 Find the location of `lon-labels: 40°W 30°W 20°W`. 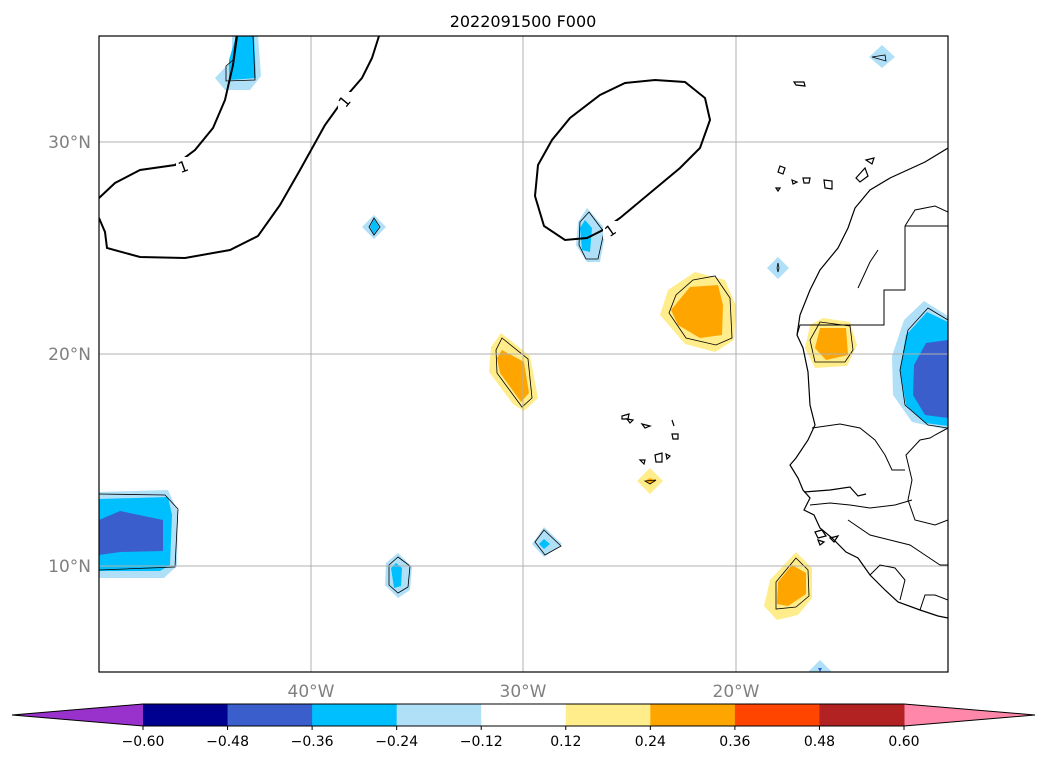

lon-labels: 40°W 30°W 20°W is located at coordinates (524, 692).